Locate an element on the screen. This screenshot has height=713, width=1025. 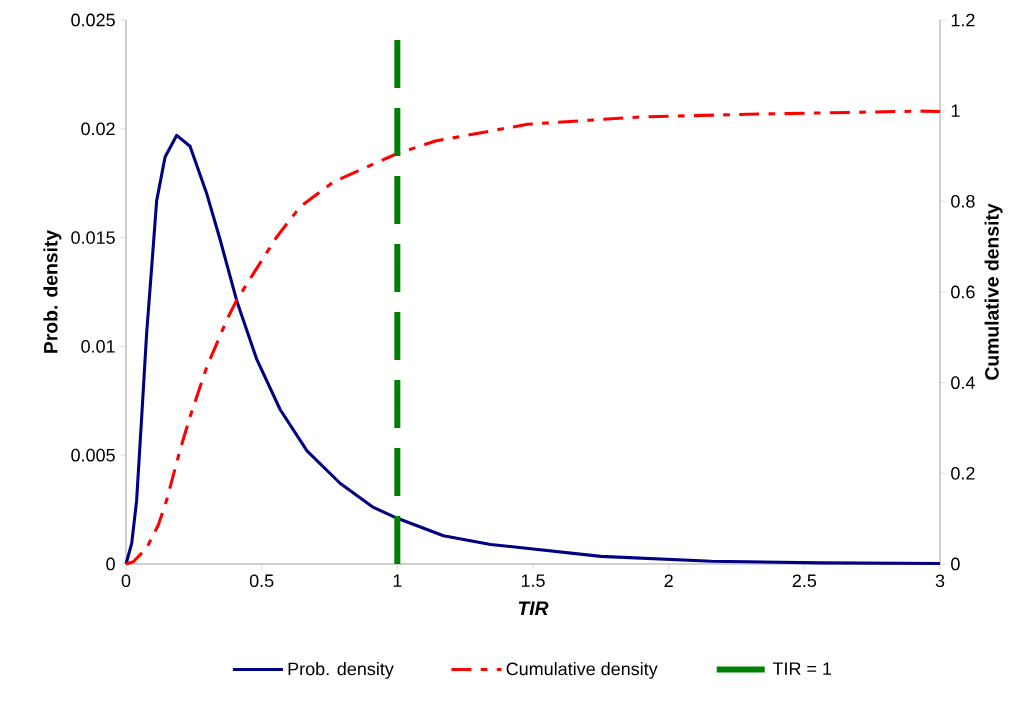
y-tick-label: 0.01 is located at coordinates (98, 346).